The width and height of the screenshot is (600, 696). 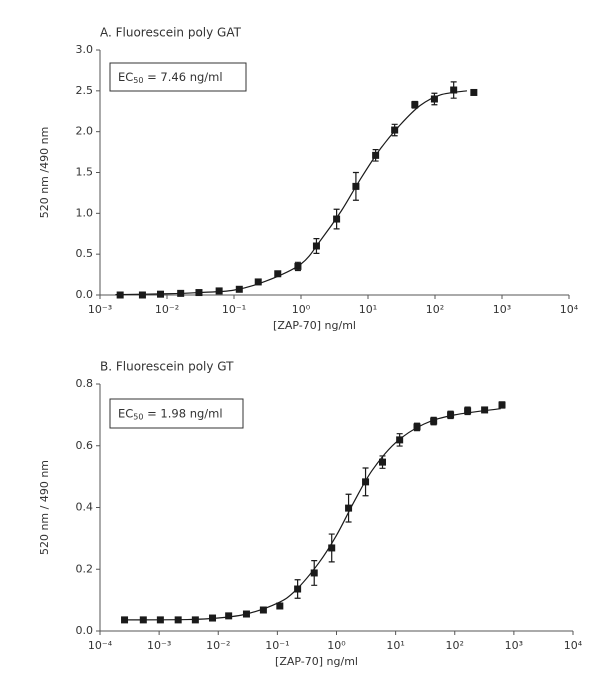 I want to click on y-axis-label: 520 nm / 490 nm, so click(x=44, y=507).